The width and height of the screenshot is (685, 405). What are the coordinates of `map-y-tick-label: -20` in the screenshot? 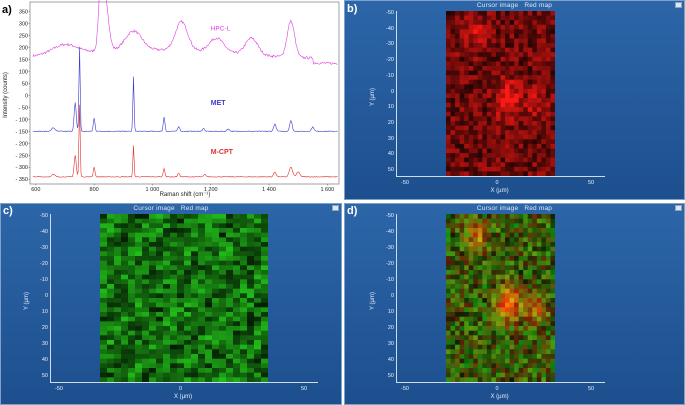 It's located at (390, 264).